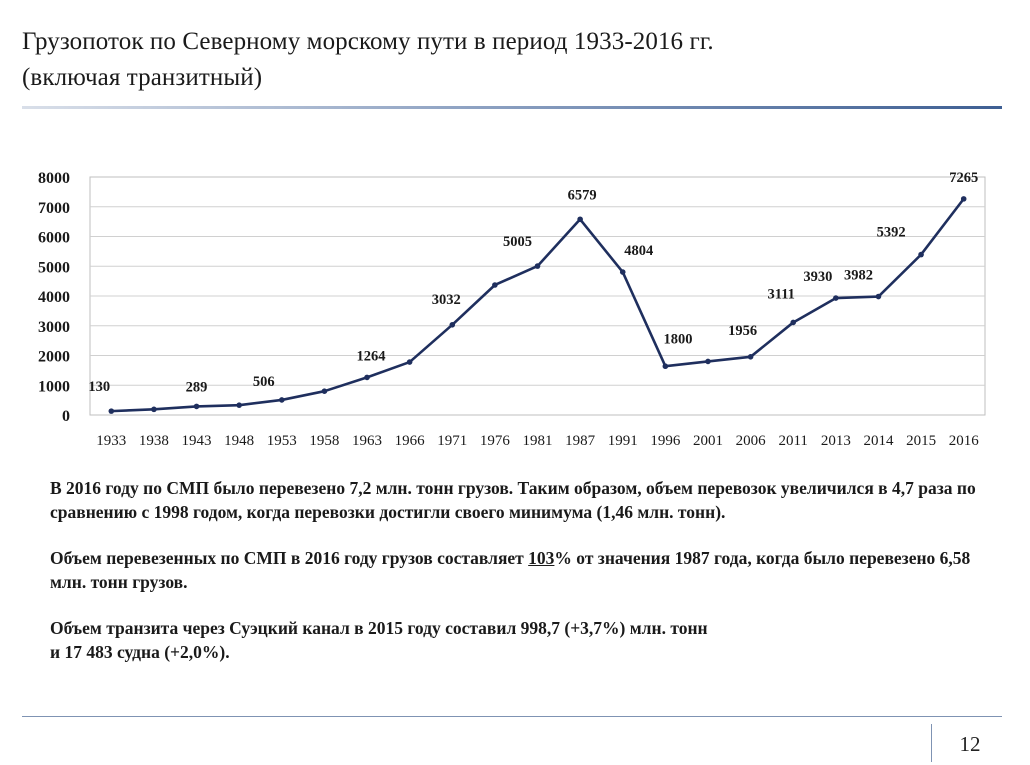  Describe the element at coordinates (410, 441) in the screenshot. I see `x-tick-label: 1966` at that location.